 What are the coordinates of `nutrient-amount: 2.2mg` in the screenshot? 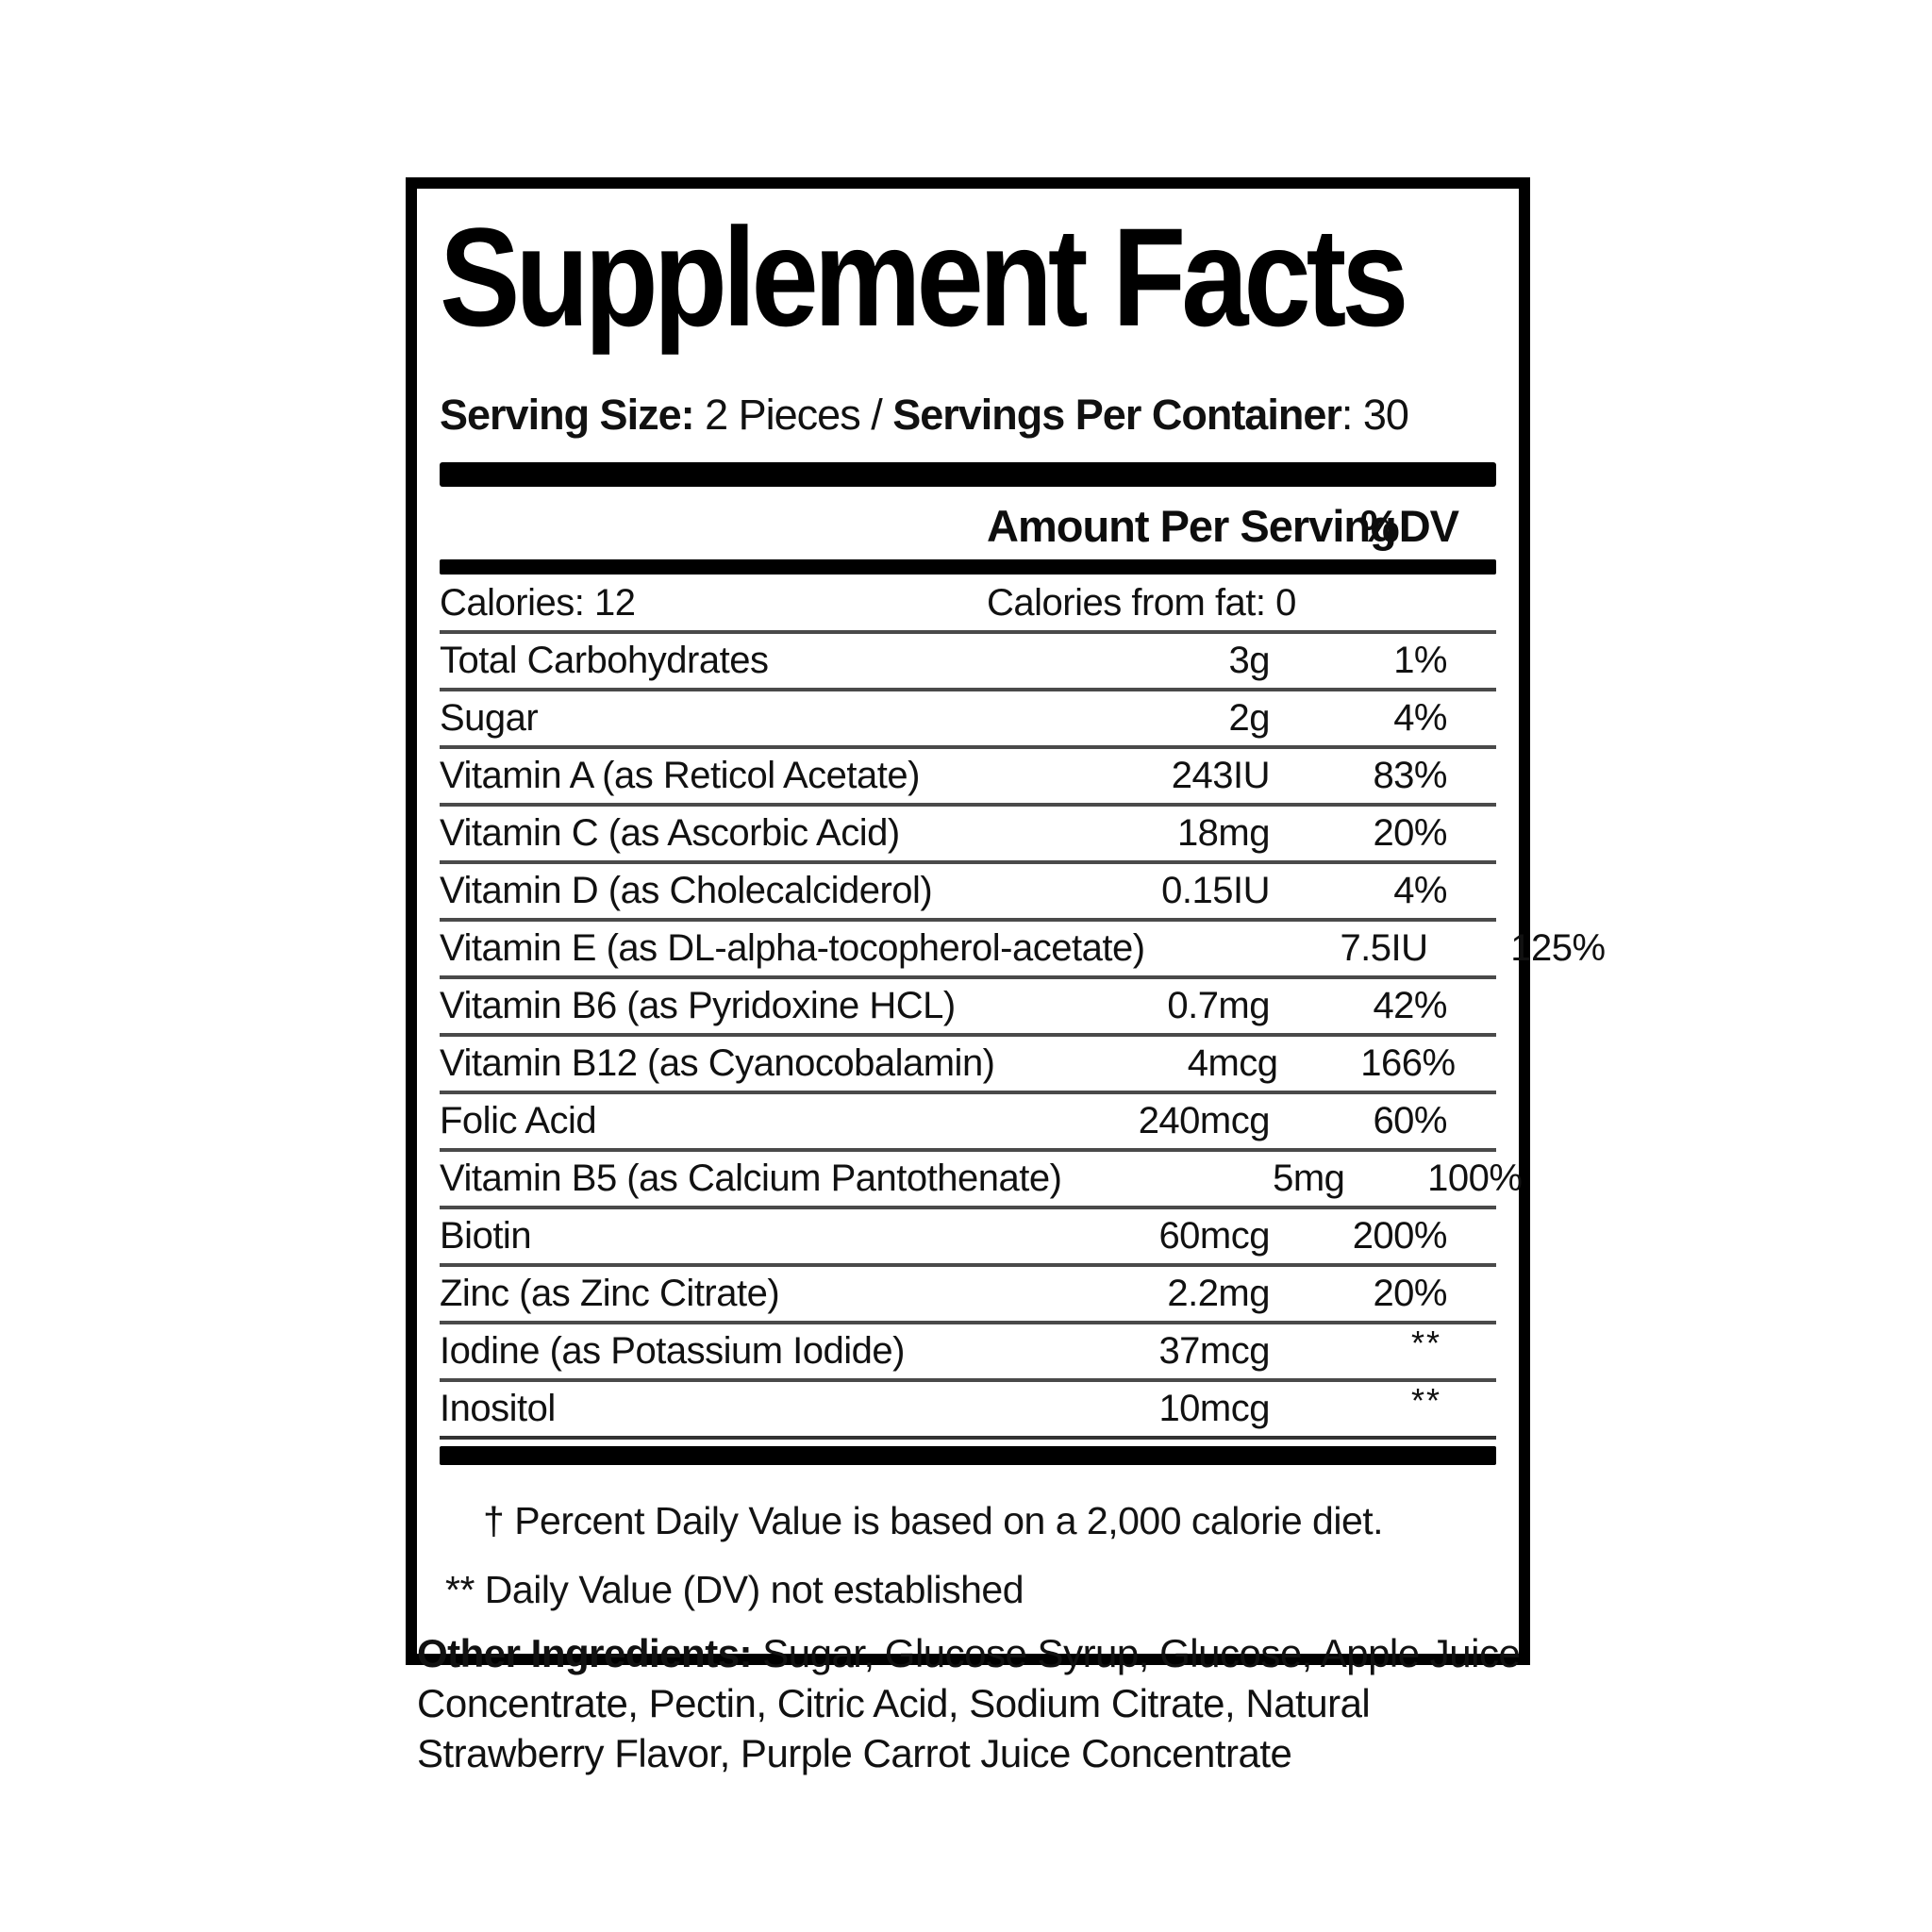 It's located at (1218, 1294).